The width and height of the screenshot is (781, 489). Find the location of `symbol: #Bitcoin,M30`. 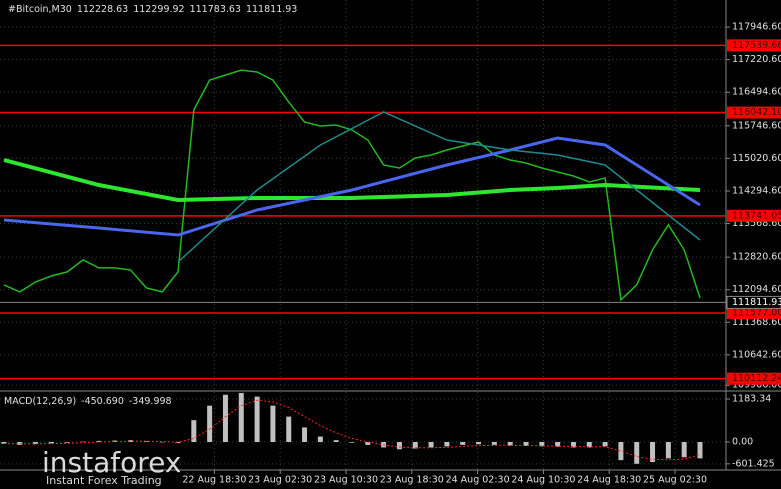

symbol: #Bitcoin,M30 is located at coordinates (40, 9).